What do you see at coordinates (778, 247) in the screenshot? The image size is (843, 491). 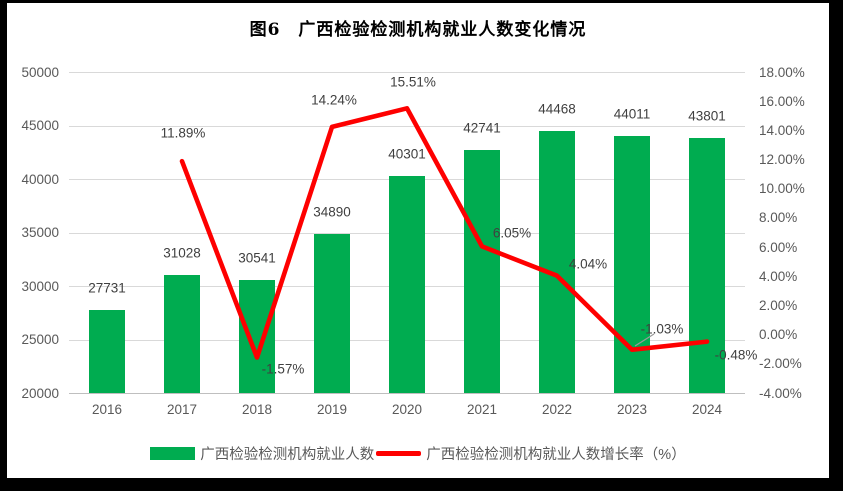 I see `secondary-y-axis-tick-label: 6.00%` at bounding box center [778, 247].